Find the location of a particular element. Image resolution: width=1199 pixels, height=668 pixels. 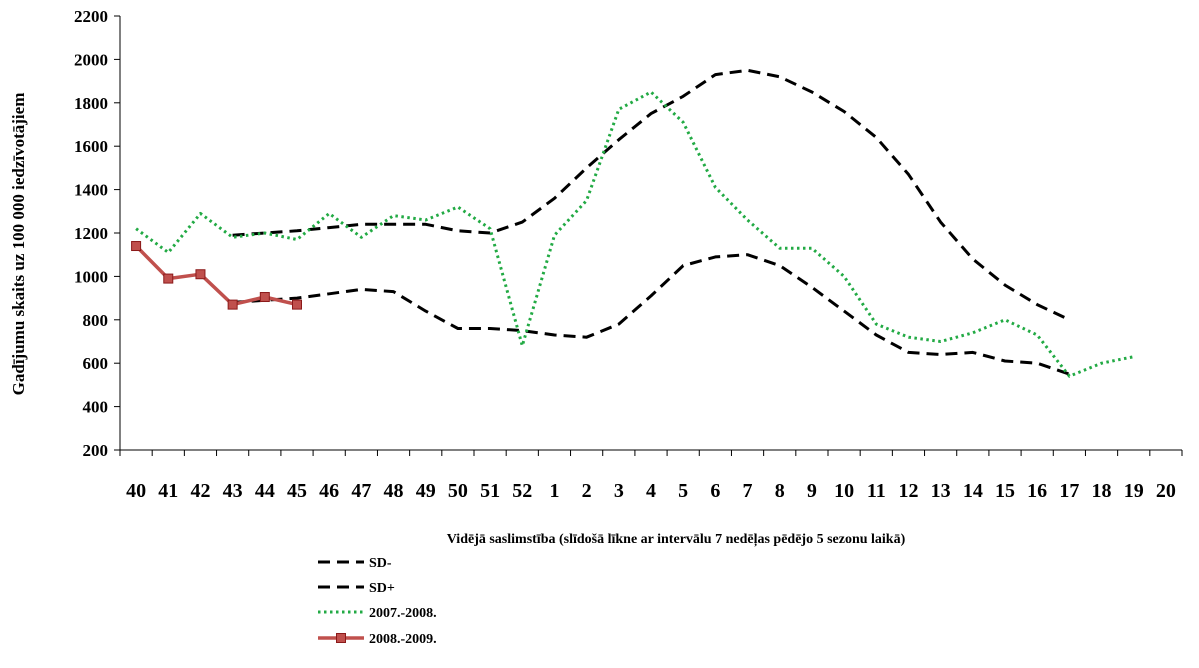

x-tick-label: 16 is located at coordinates (1037, 491).